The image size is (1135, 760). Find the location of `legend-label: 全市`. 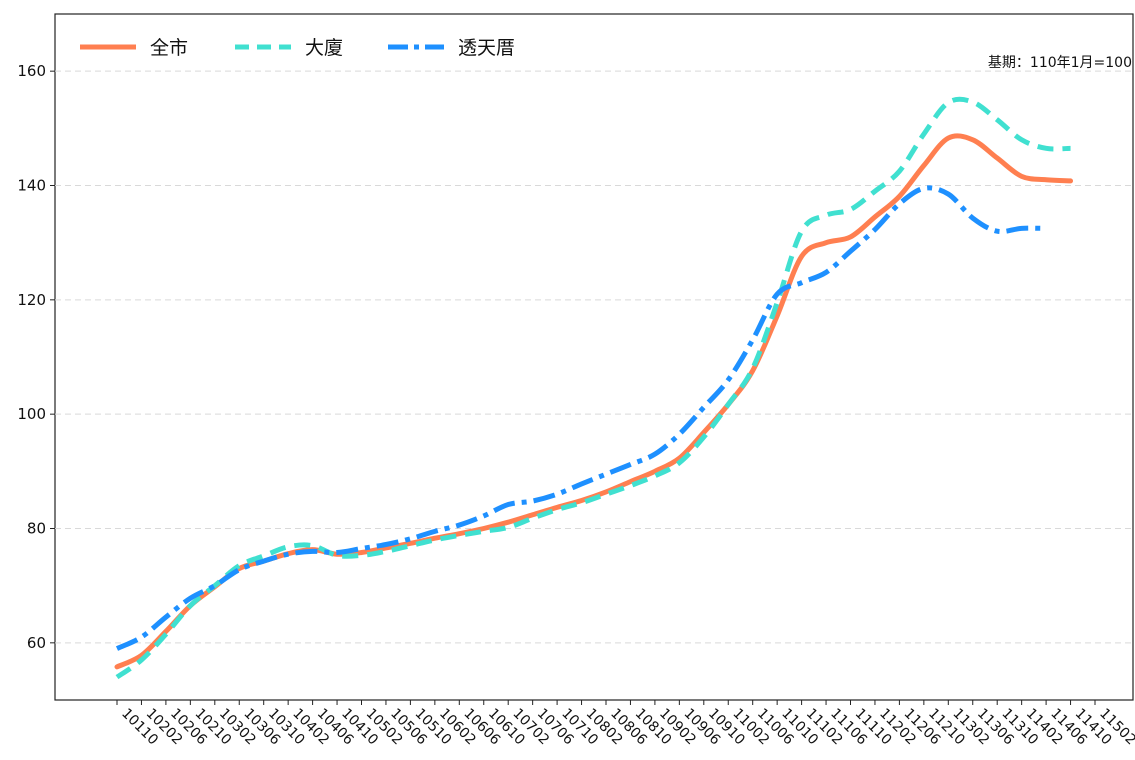

legend-label: 全市 is located at coordinates (169, 48).